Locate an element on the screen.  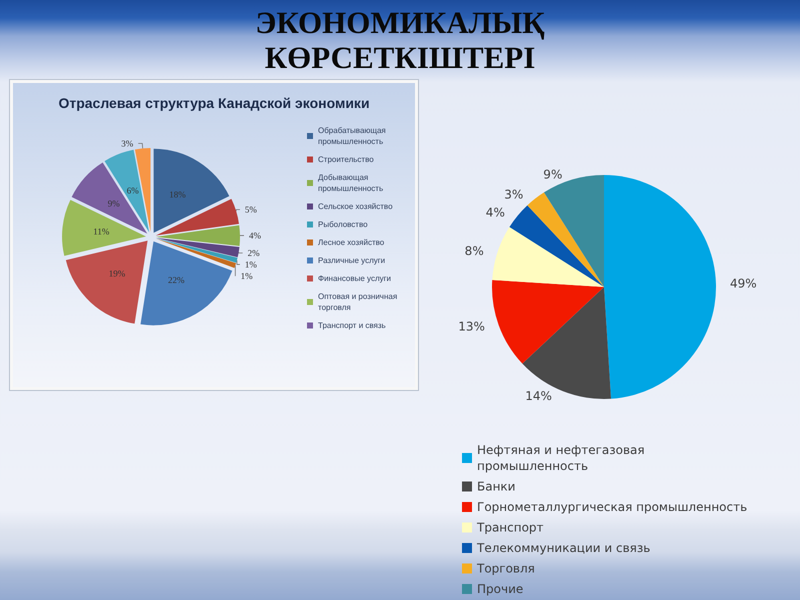
data-label: 6% is located at coordinates (133, 190).